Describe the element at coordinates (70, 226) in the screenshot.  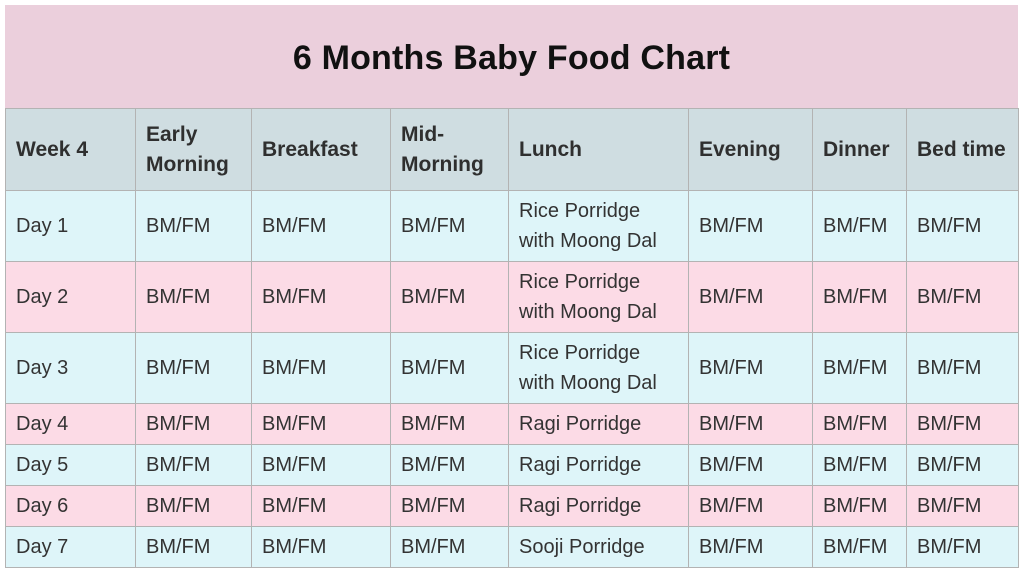
I see `day-cell: Day 1` at that location.